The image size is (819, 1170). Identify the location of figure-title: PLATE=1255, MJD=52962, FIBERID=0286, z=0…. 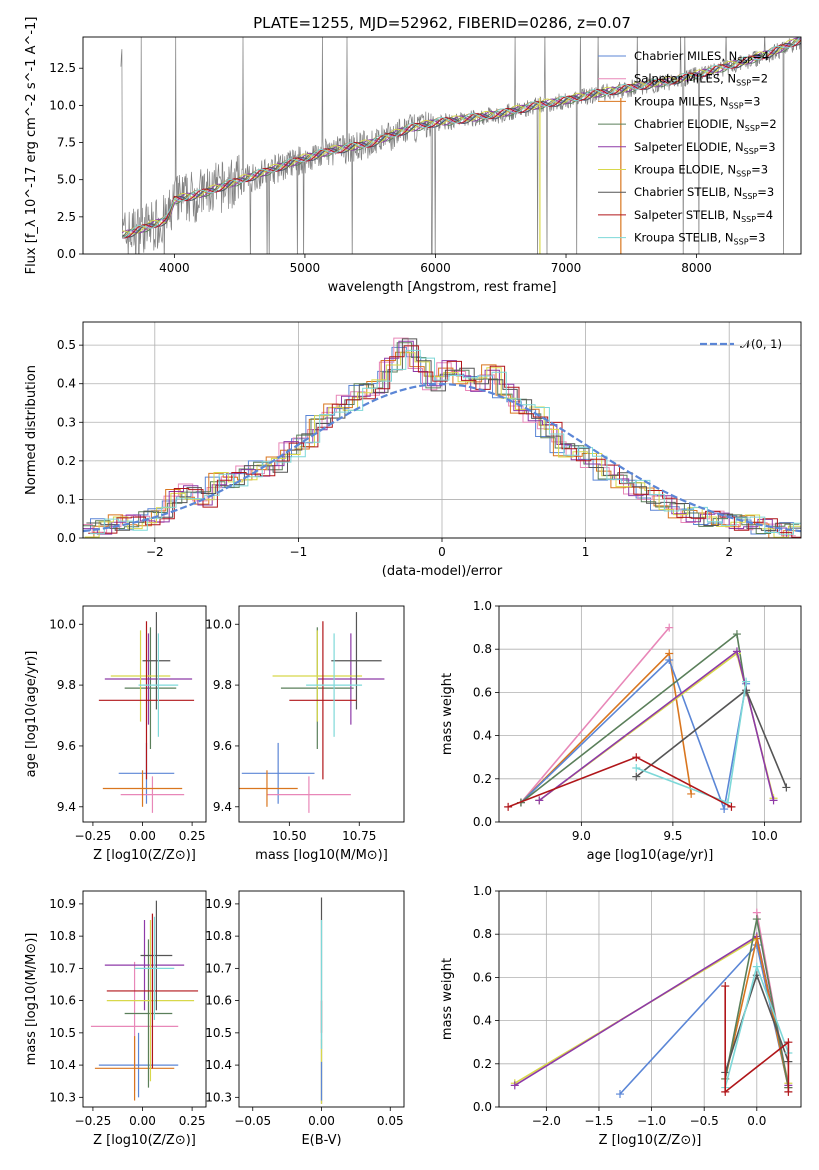
(442, 23).